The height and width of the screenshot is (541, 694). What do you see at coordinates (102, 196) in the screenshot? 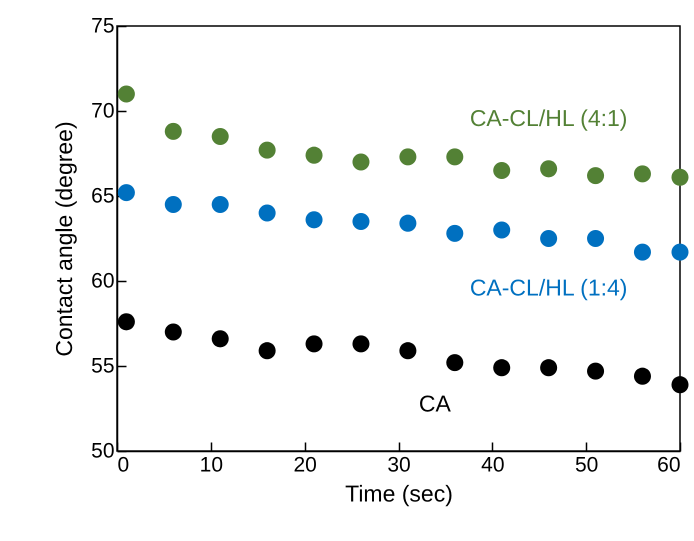
I see `y-tick-label: 65` at bounding box center [102, 196].